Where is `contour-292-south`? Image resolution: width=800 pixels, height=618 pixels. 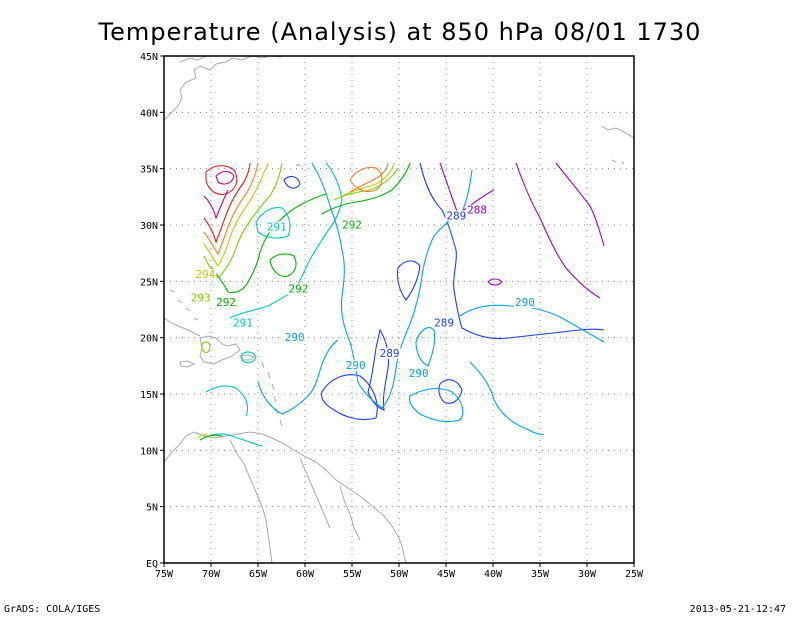 contour-292-south is located at coordinates (211, 437).